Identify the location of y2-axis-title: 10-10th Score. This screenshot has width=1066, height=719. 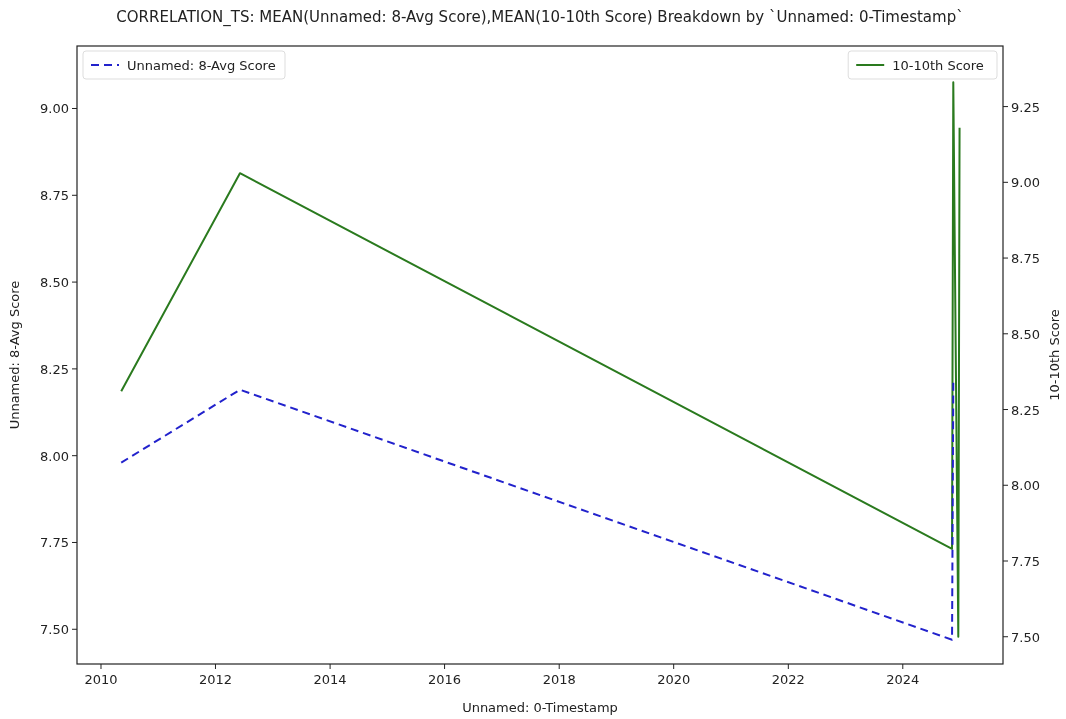
(1054, 355).